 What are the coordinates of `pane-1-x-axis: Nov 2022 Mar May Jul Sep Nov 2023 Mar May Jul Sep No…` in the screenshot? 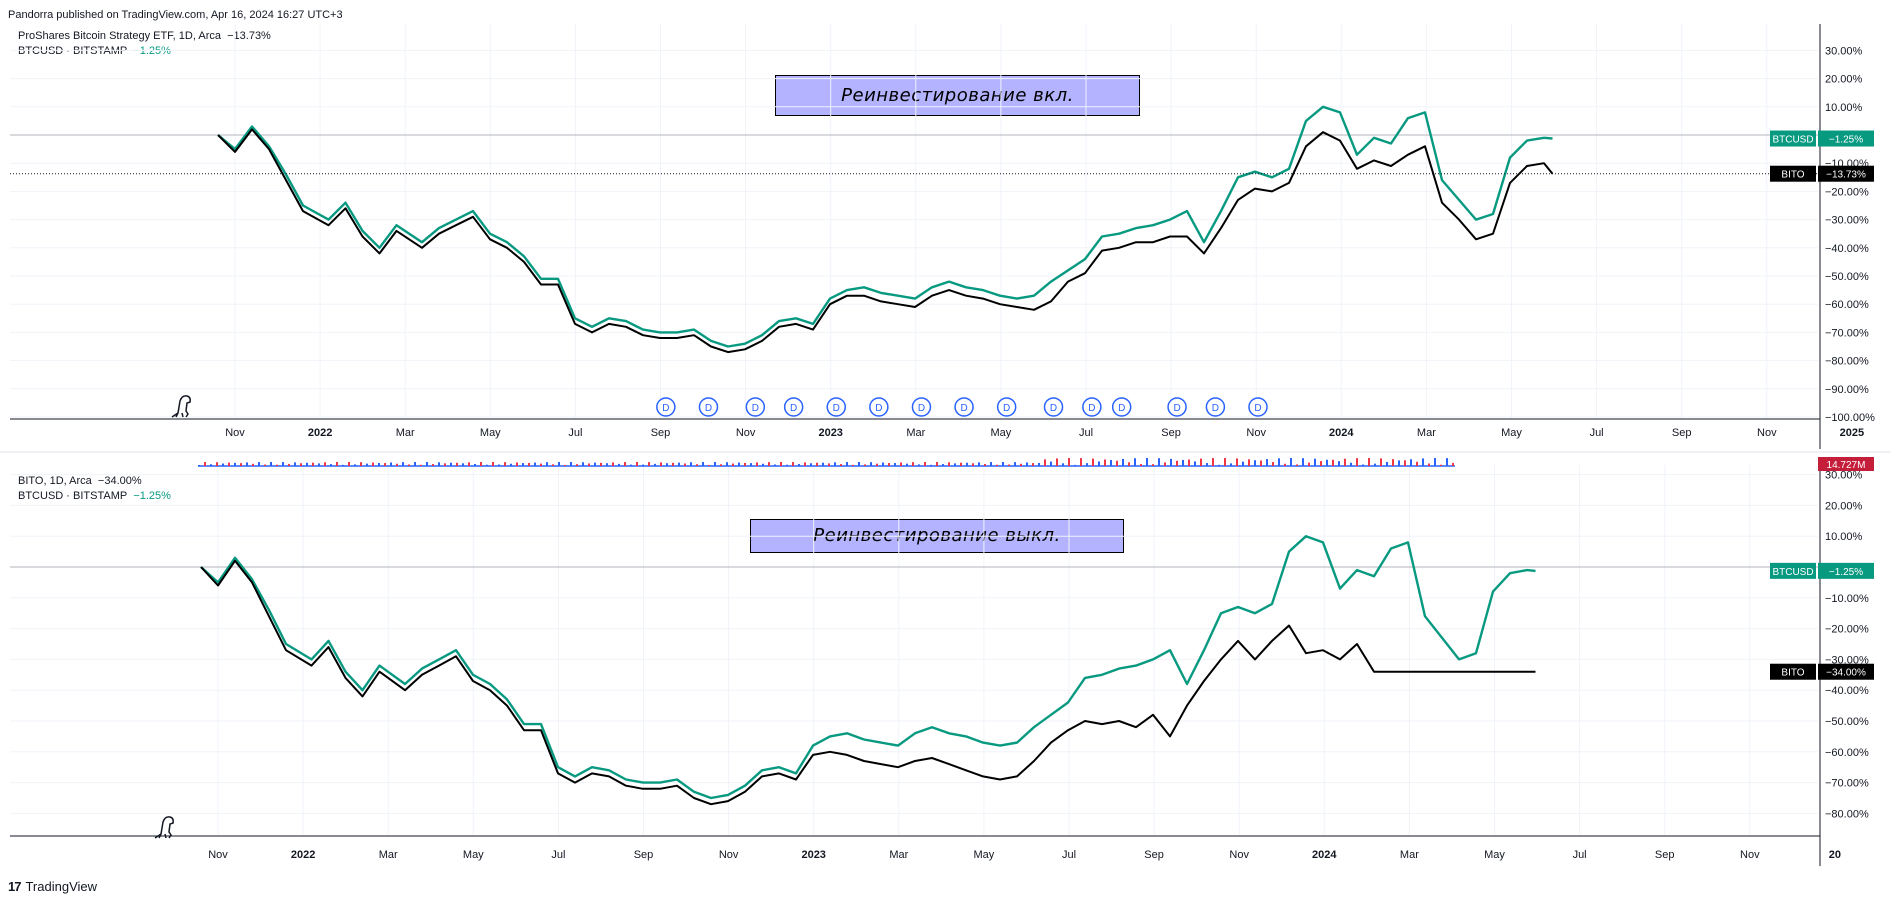 It's located at (1044, 433).